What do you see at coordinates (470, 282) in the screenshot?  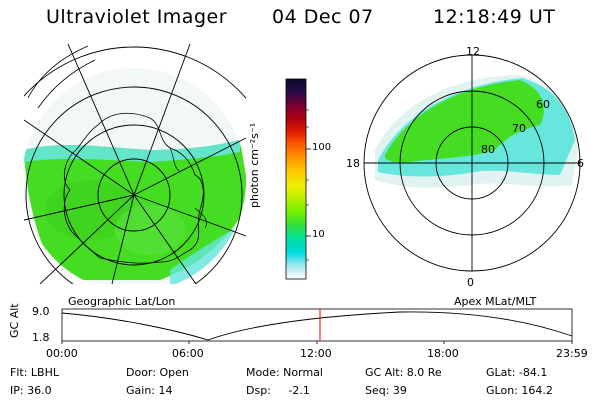 I see `mlt-label-0: 0` at bounding box center [470, 282].